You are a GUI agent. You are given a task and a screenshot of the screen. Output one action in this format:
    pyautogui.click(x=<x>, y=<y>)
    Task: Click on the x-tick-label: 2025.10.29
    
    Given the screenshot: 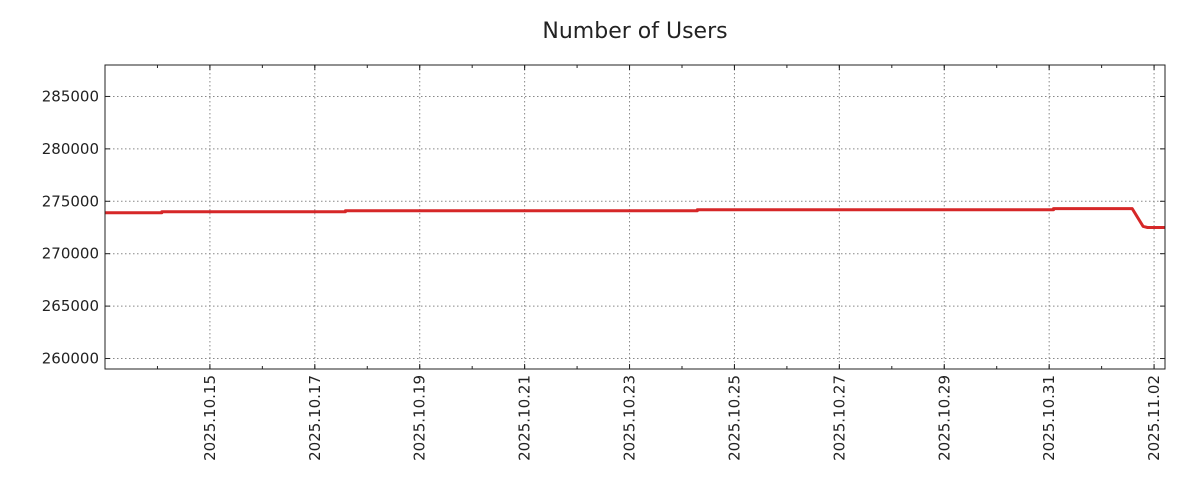 What is the action you would take?
    pyautogui.click(x=944, y=418)
    